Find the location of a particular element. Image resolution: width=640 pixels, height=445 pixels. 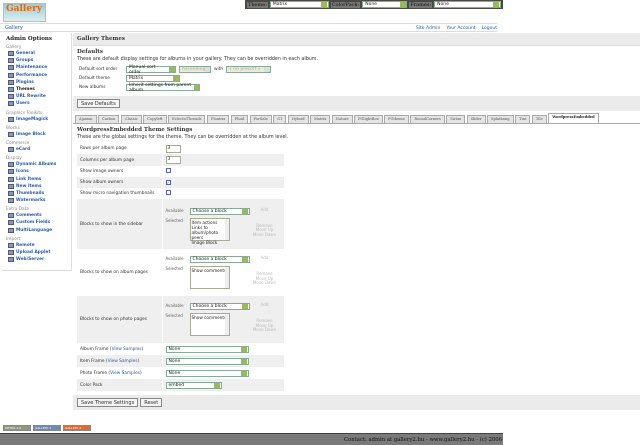

sidebar-item-multilanguage: MultiLanguage is located at coordinates (36, 230).